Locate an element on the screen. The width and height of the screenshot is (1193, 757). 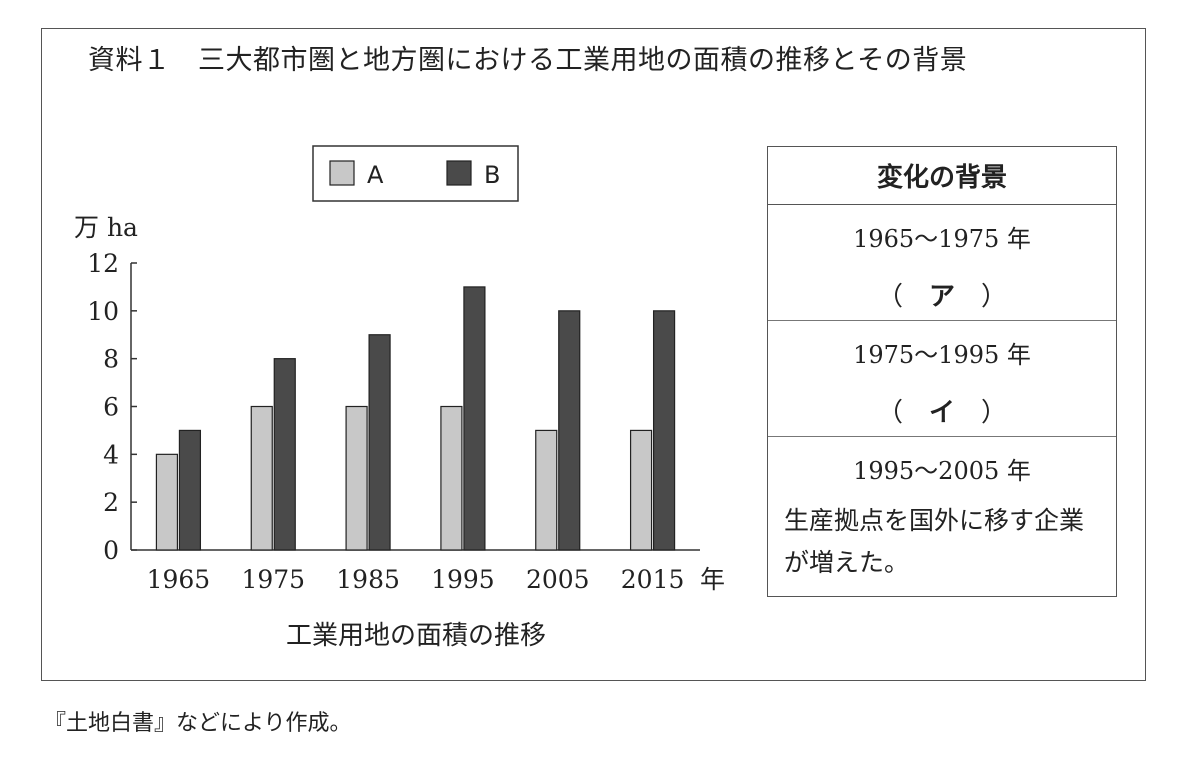
bar-B-1965 is located at coordinates (190, 490).